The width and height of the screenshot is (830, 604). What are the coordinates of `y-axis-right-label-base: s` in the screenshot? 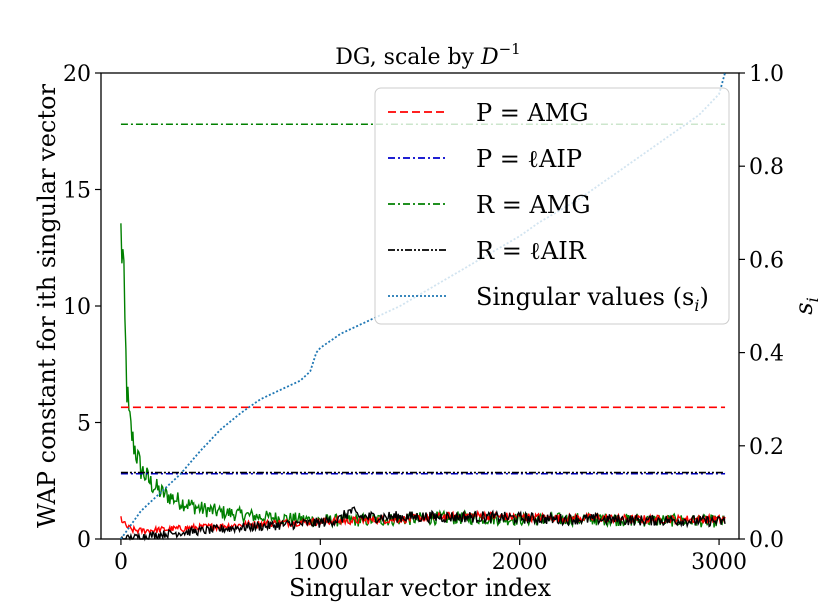 It's located at (804, 308).